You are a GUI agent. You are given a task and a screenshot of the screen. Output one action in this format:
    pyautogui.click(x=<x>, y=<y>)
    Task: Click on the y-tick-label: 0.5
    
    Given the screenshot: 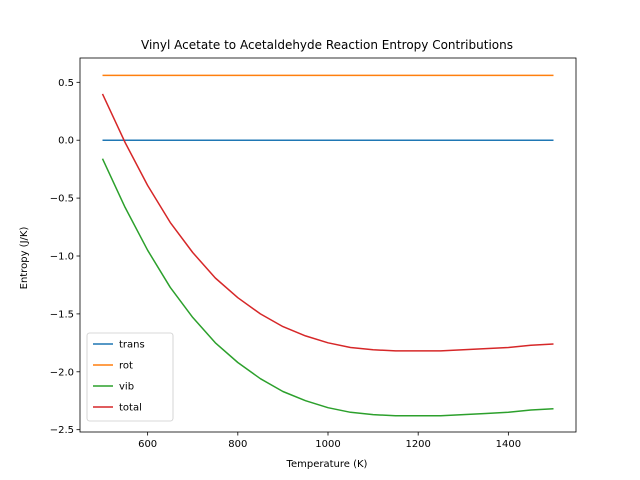 What is the action you would take?
    pyautogui.click(x=66, y=83)
    